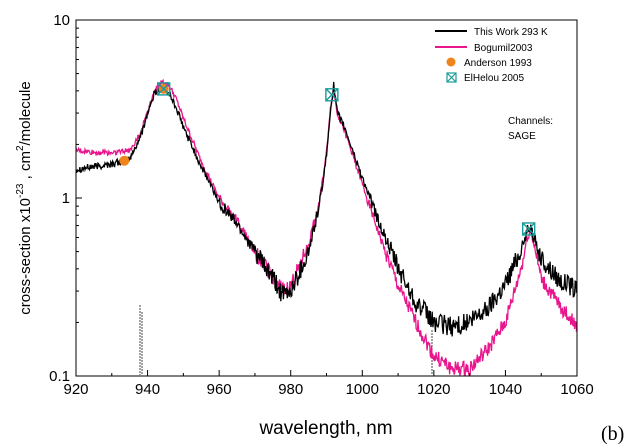 Image resolution: width=631 pixels, height=444 pixels. What do you see at coordinates (494, 78) in the screenshot?
I see `legend-label-elhelou: ElHelou 2005` at bounding box center [494, 78].